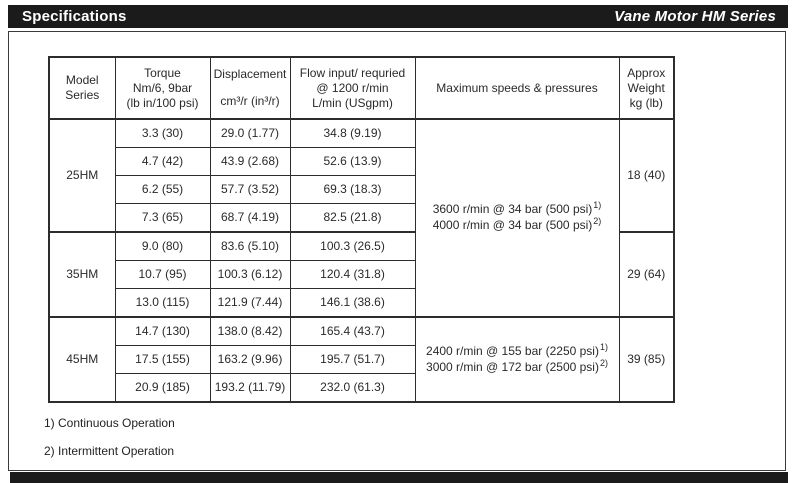 The image size is (796, 483). Describe the element at coordinates (352, 331) in the screenshot. I see `flow-cell: 165.4 (43.7)` at that location.